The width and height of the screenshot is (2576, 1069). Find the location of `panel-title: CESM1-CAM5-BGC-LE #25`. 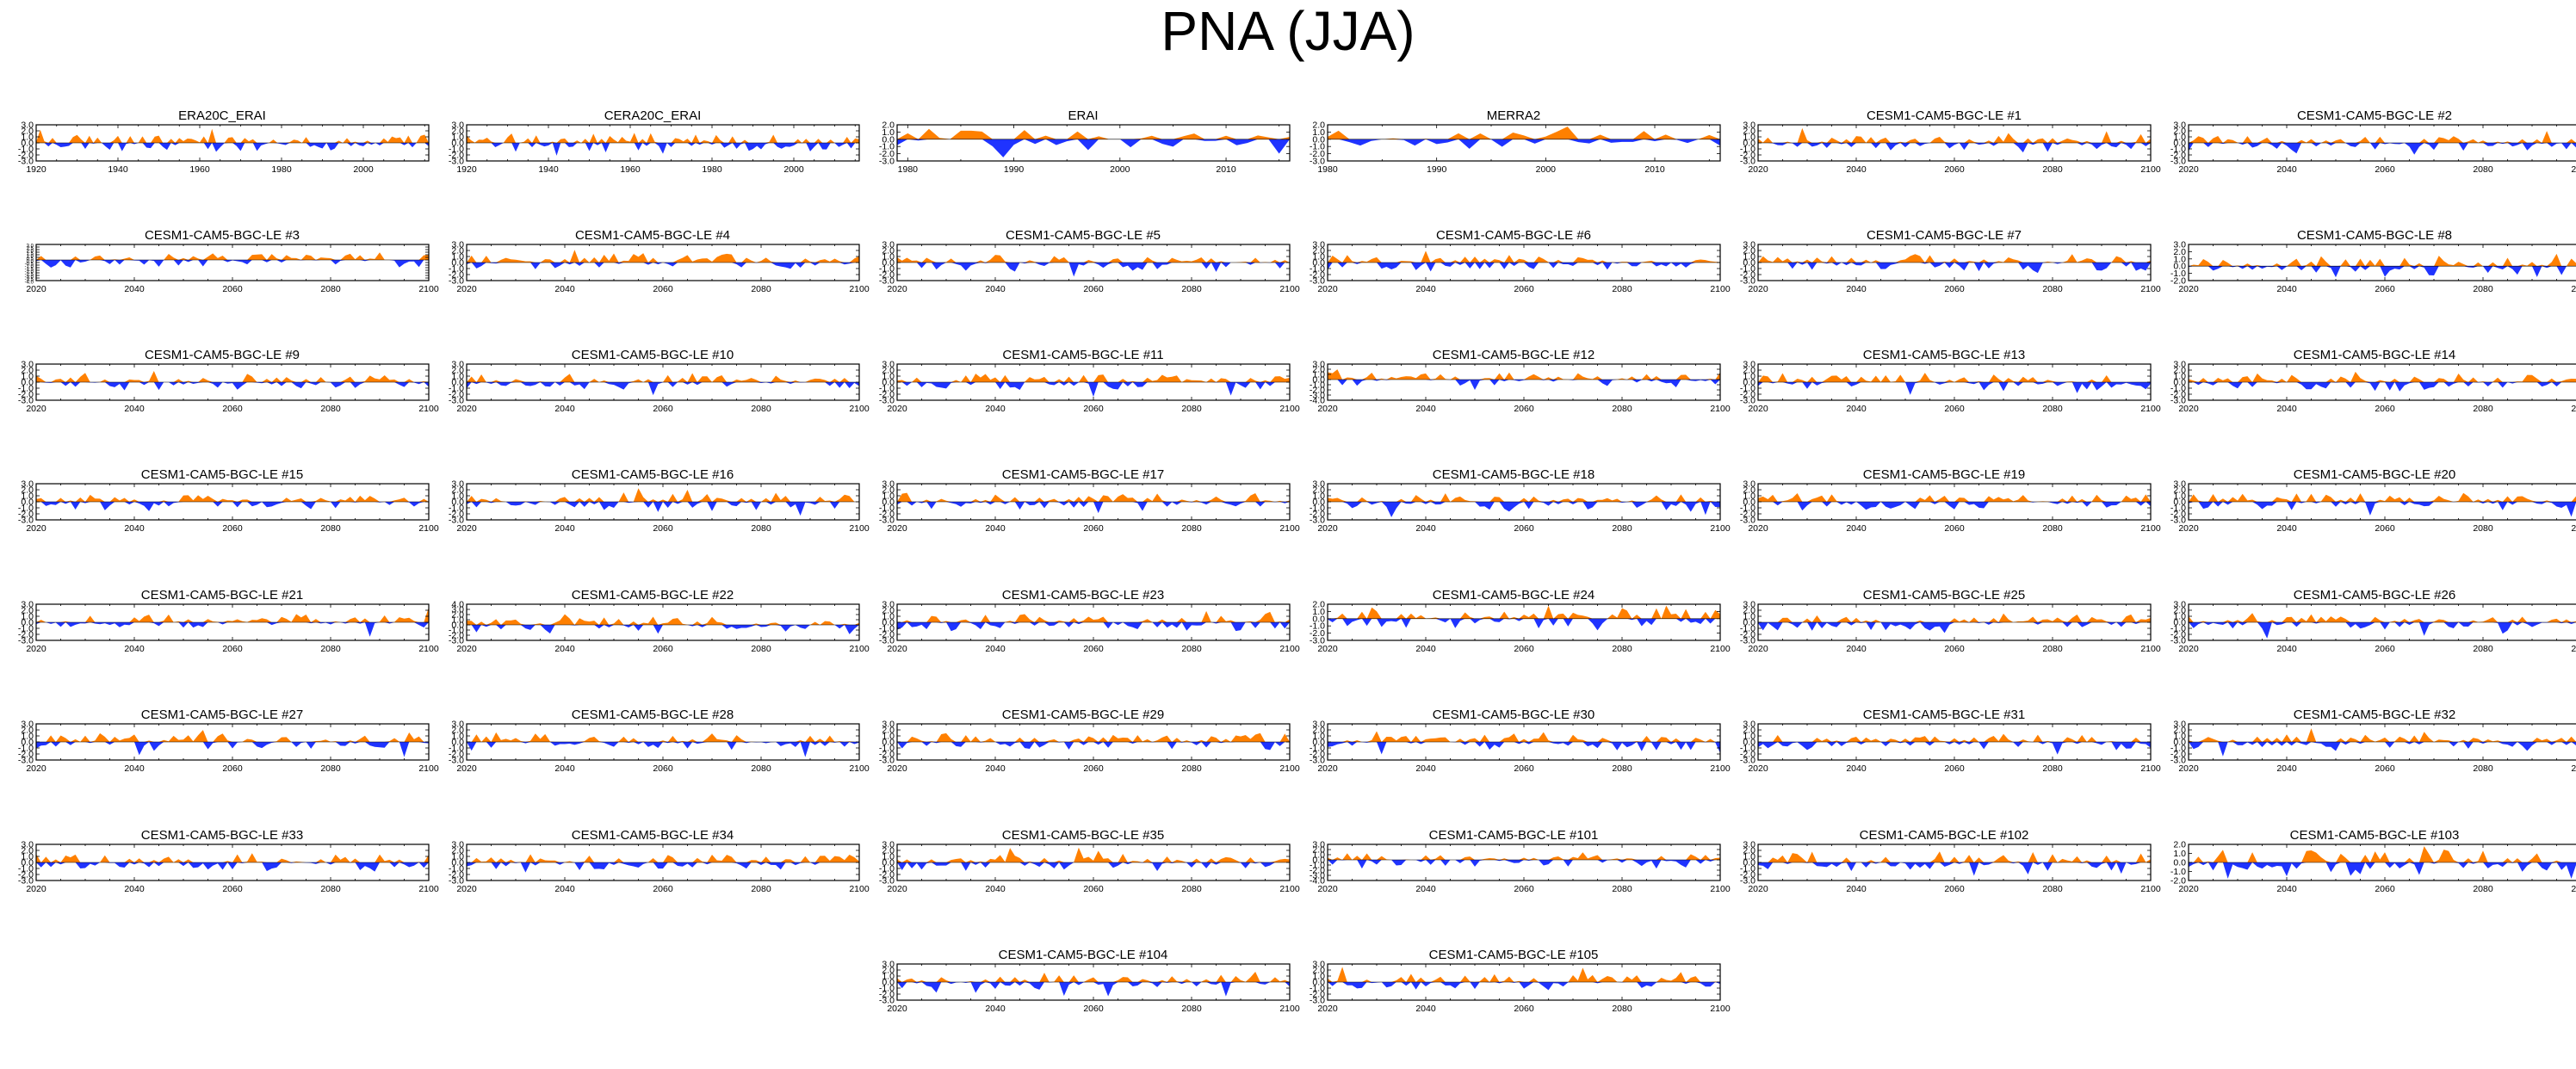

panel-title: CESM1-CAM5-BGC-LE #25 is located at coordinates (1944, 595).